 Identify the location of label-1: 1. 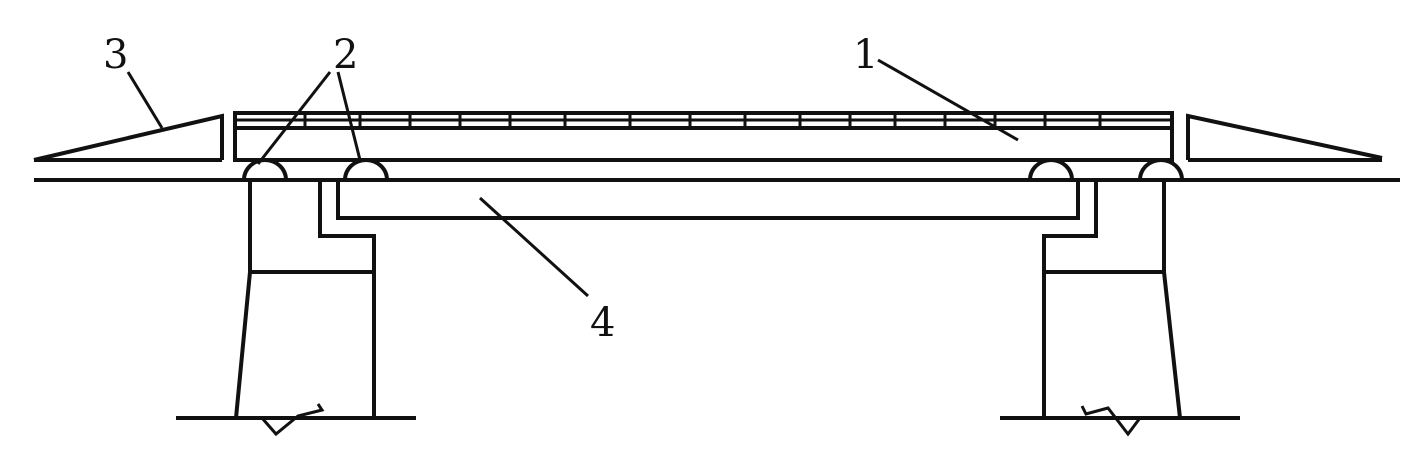
(865, 55).